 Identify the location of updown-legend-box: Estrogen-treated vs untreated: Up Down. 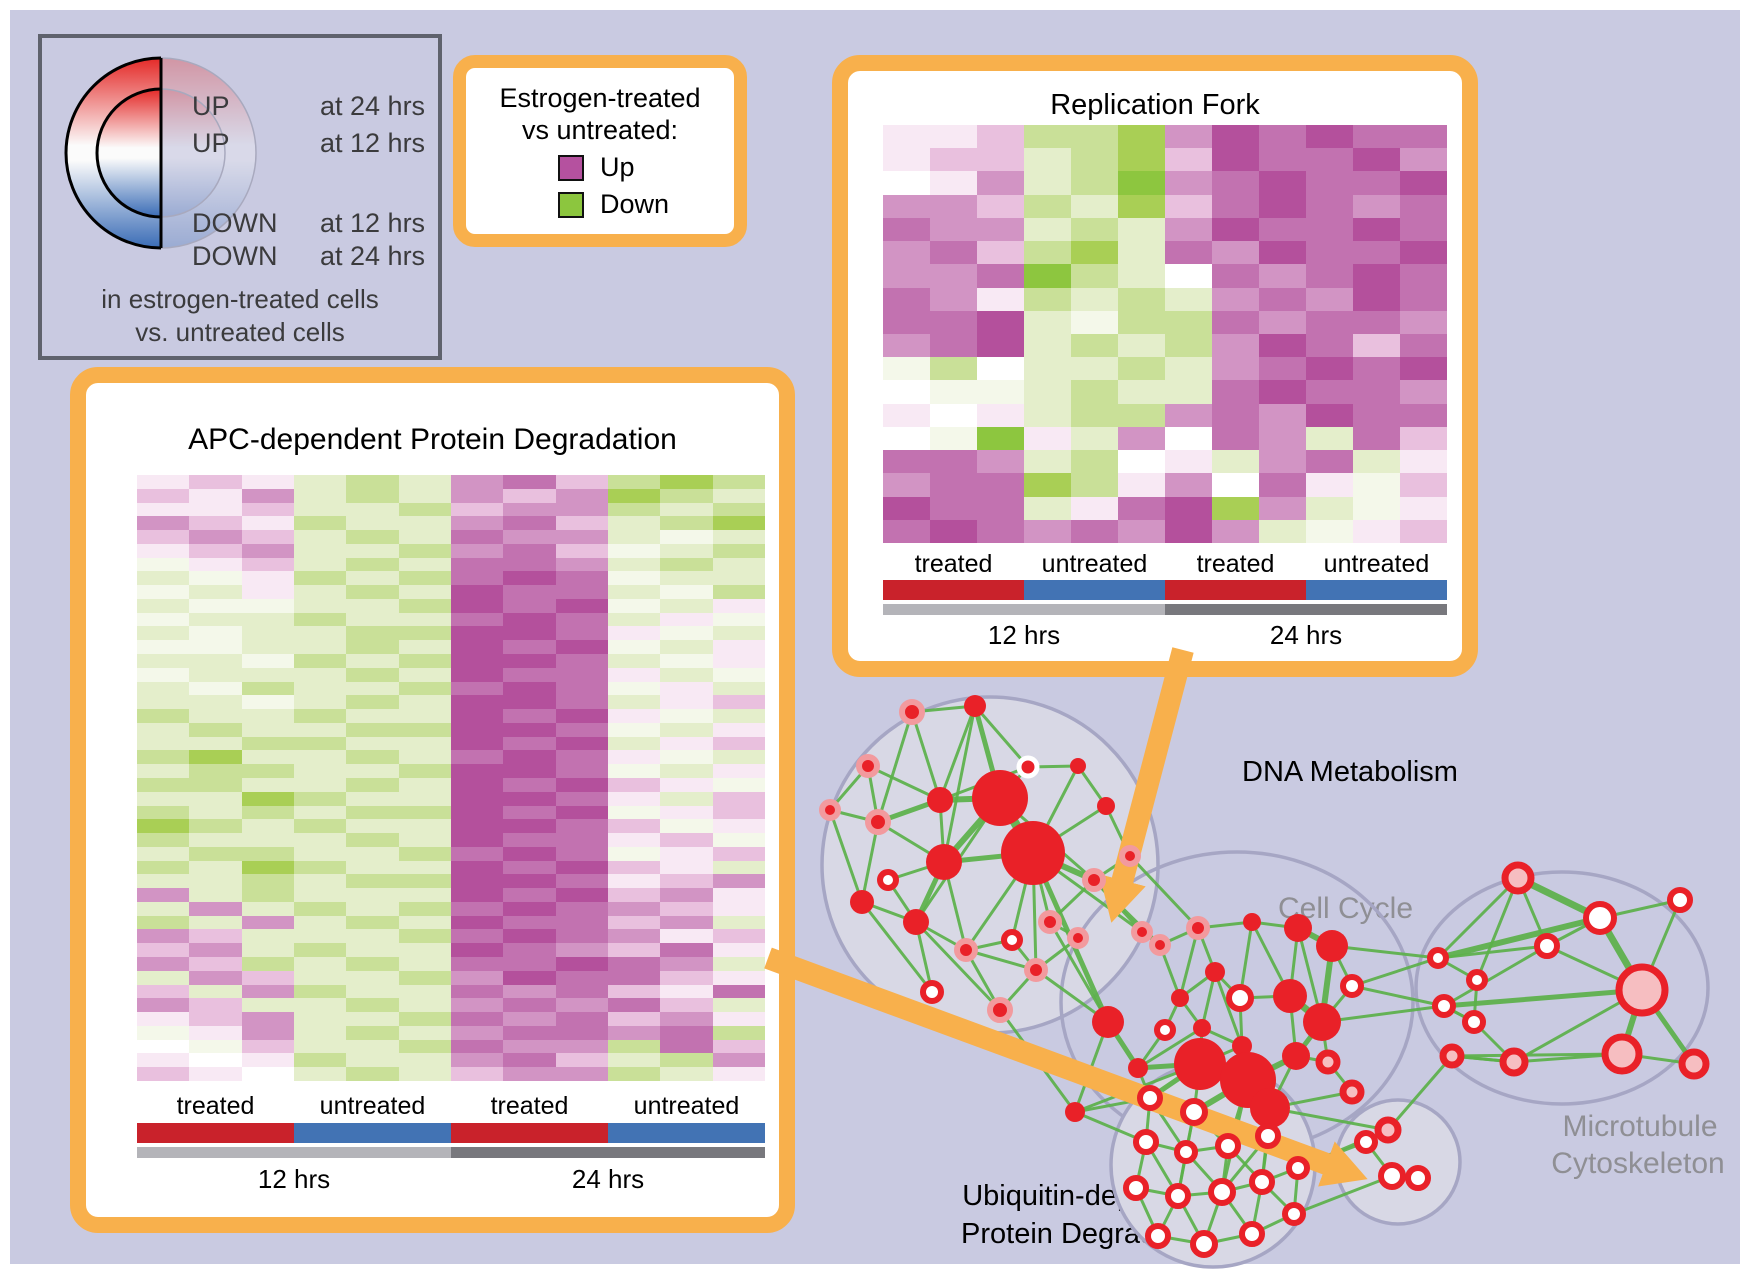
(600, 151).